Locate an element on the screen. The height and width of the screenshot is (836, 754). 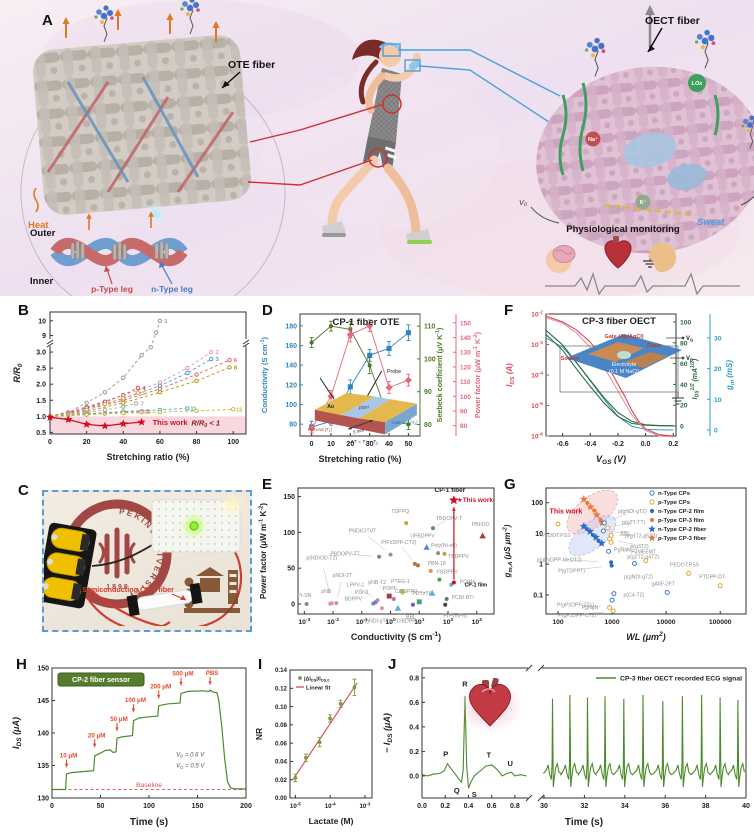
organ-icon is located at coordinates (662, 257).